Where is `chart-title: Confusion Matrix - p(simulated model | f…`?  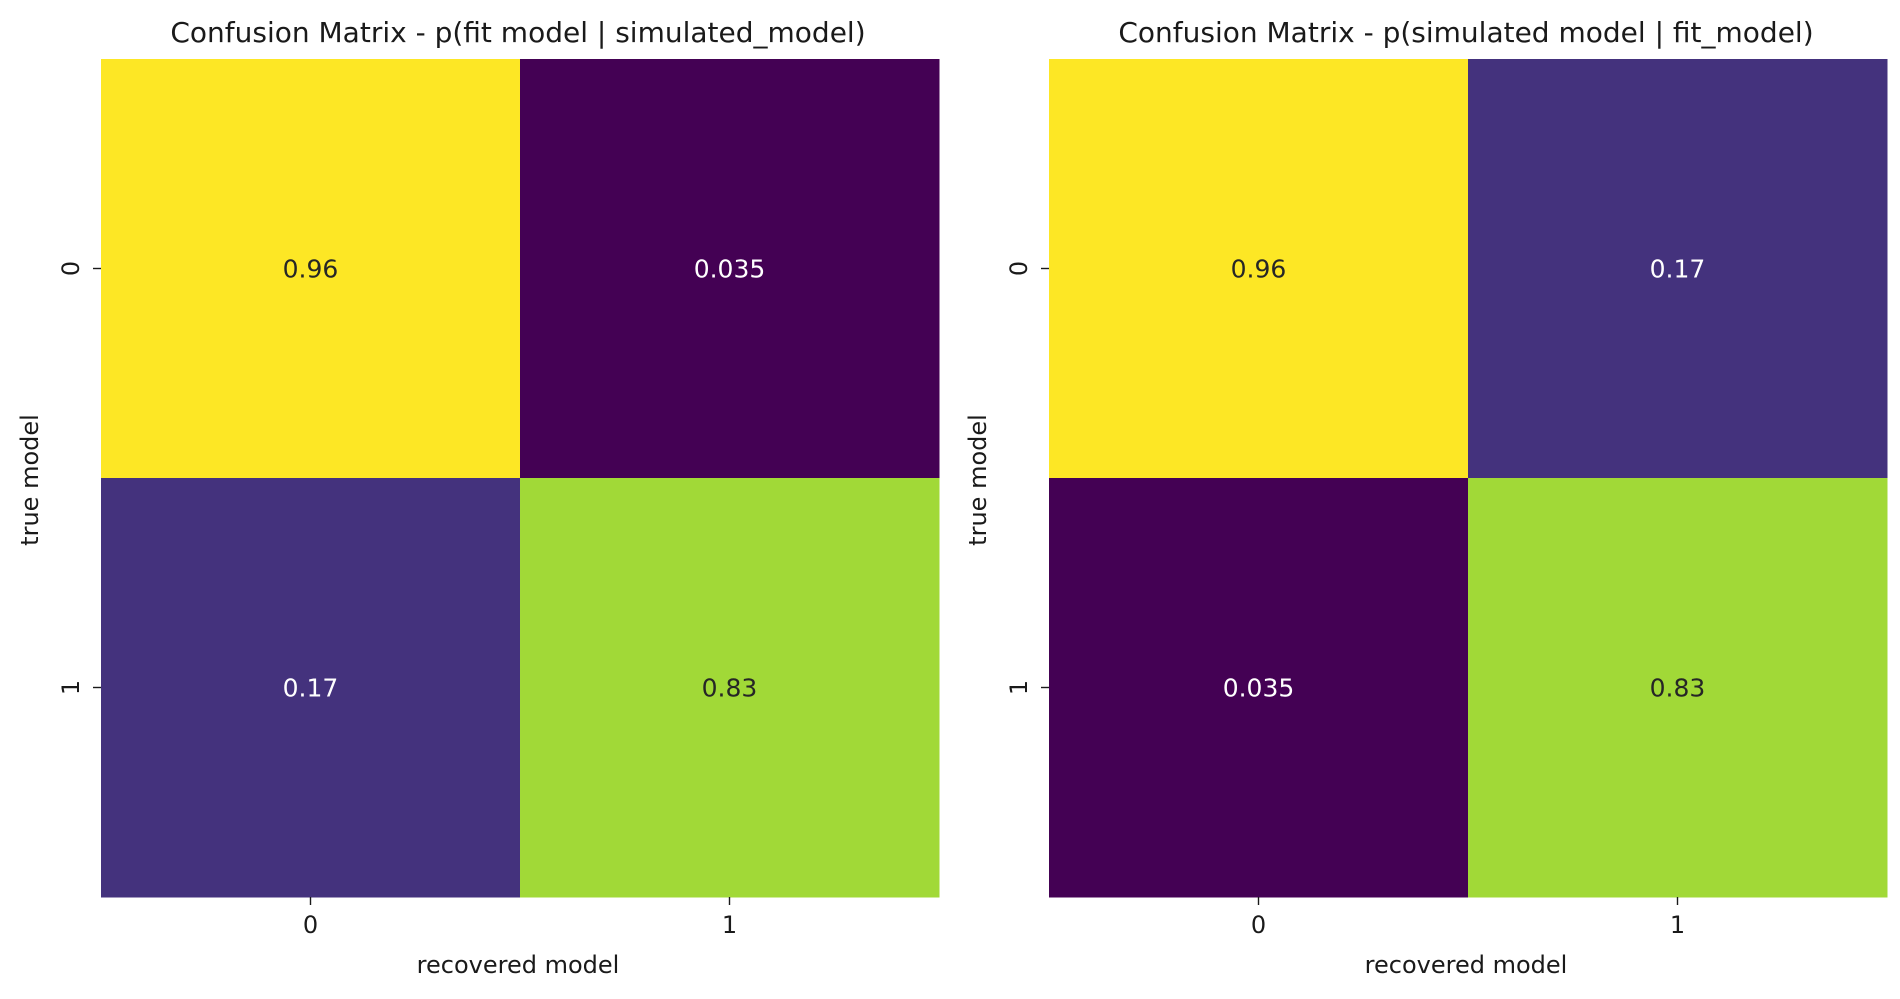 chart-title: Confusion Matrix - p(simulated model | f… is located at coordinates (1465, 32).